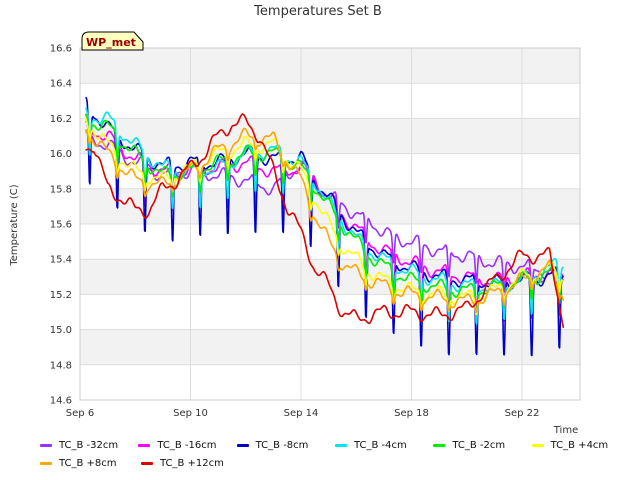  I want to click on legend-item: TC_B +12cm, so click(191, 463).